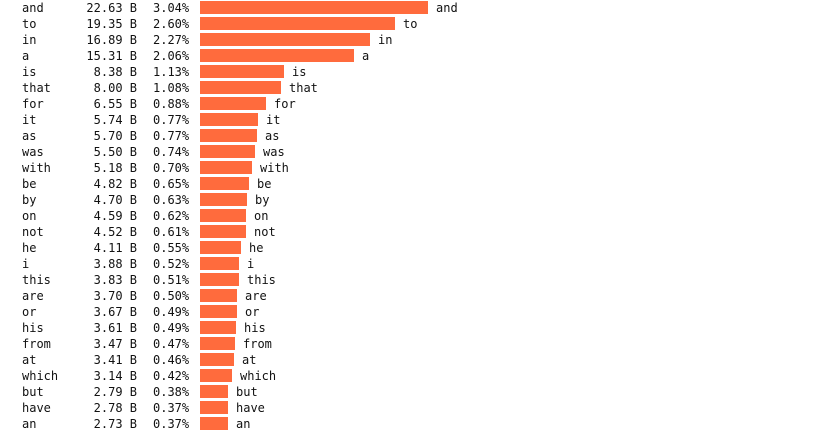  What do you see at coordinates (111, 56) in the screenshot?
I see `count-value: 15.31 B` at bounding box center [111, 56].